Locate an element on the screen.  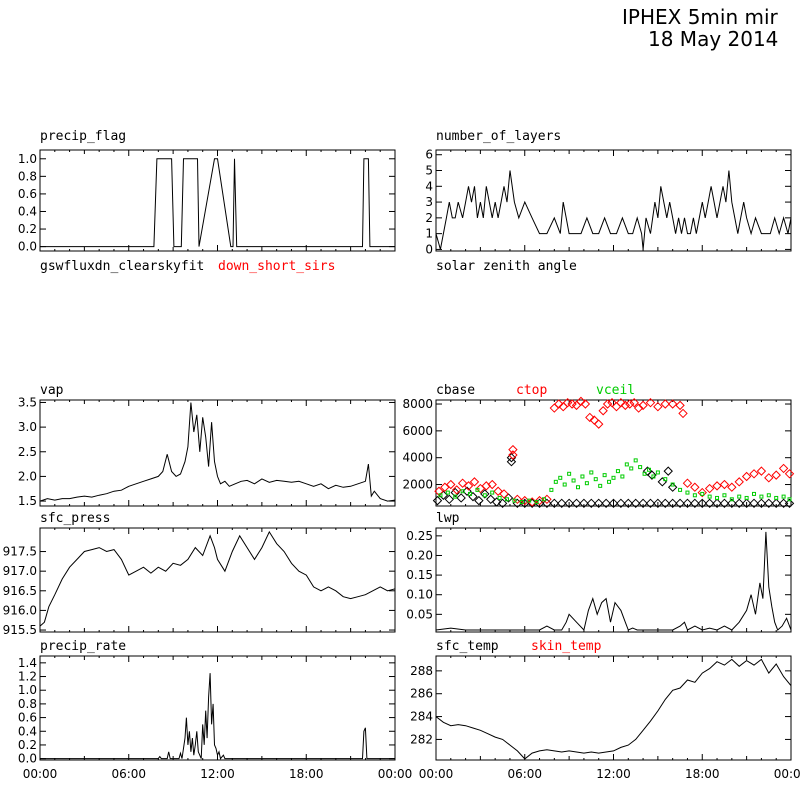
y-tick-label: 916.5 is located at coordinates (20, 591).